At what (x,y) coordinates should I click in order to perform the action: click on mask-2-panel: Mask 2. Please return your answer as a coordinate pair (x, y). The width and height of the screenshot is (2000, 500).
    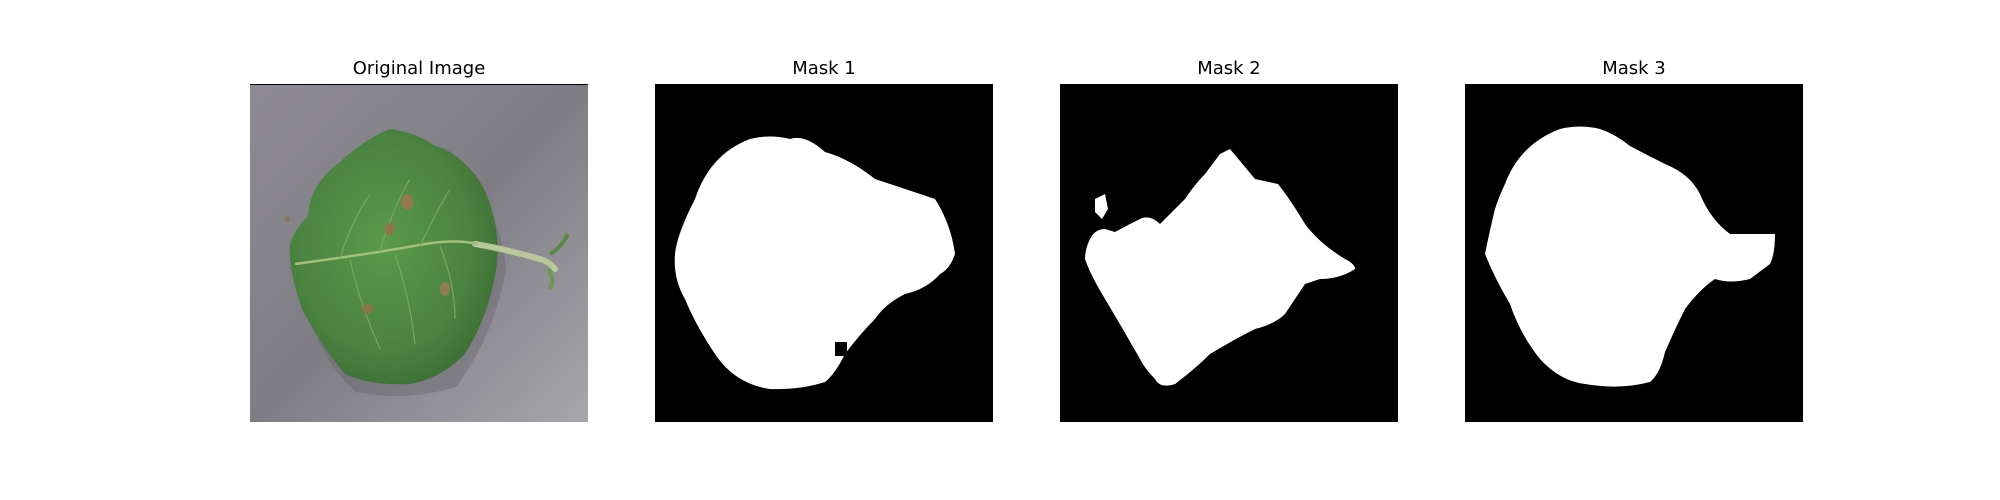
    Looking at the image, I should click on (1229, 239).